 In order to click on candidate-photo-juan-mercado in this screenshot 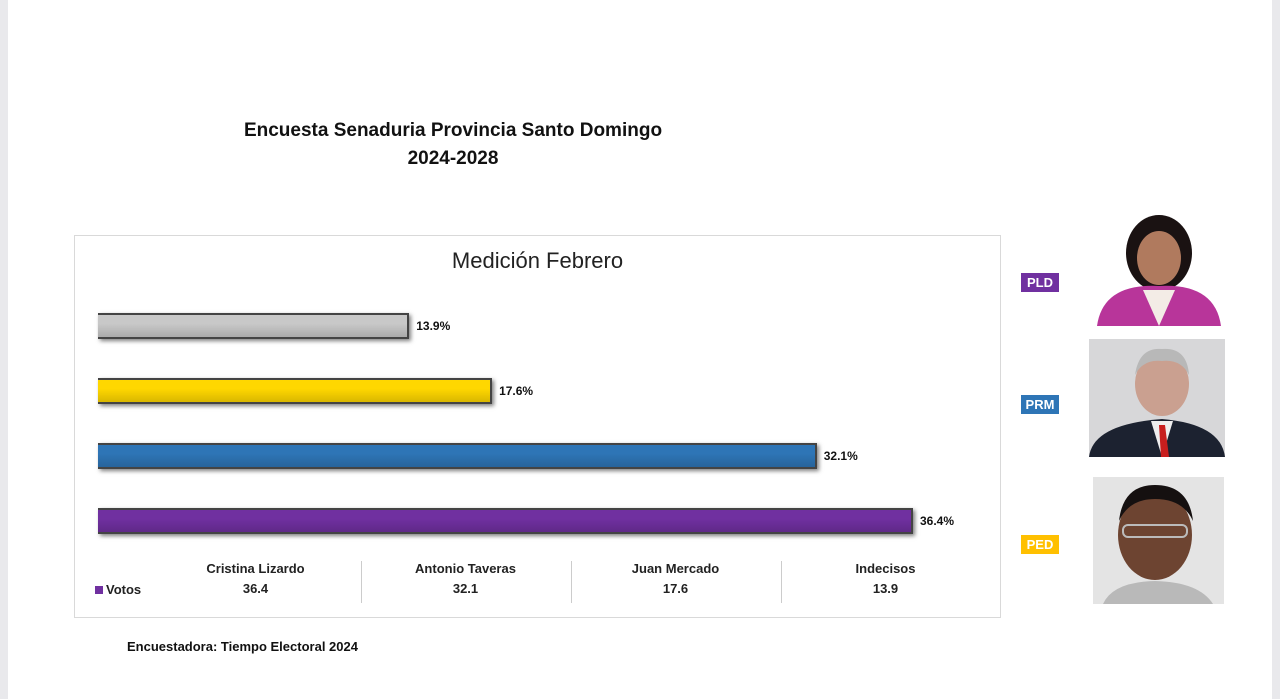, I will do `click(1158, 540)`.